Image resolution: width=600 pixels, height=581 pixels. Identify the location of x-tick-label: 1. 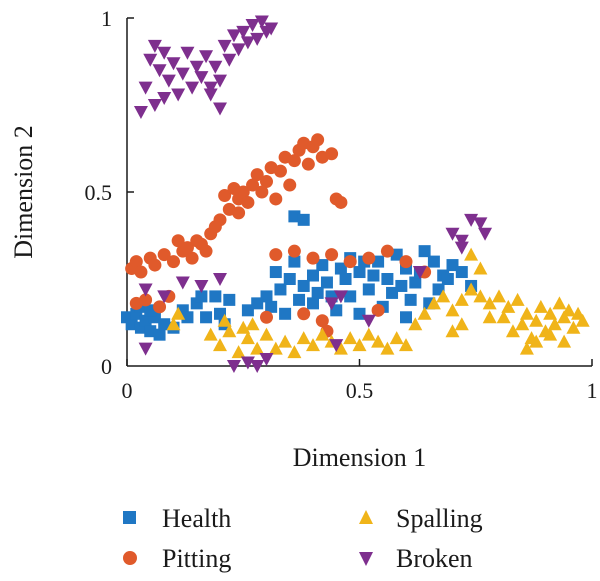
(592, 390).